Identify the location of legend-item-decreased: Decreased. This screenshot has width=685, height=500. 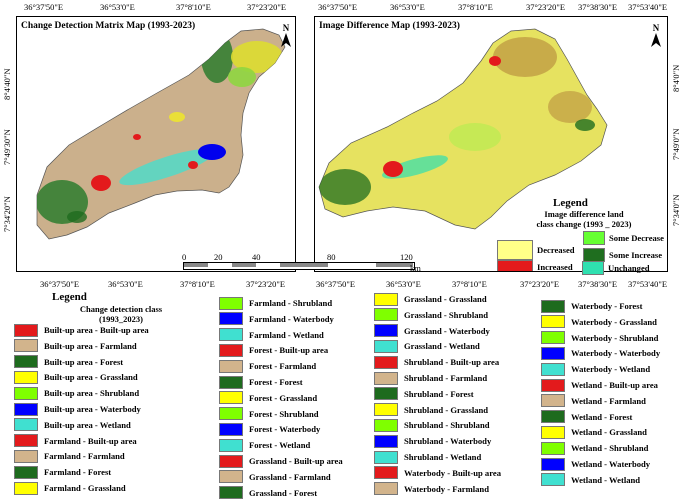
(536, 250).